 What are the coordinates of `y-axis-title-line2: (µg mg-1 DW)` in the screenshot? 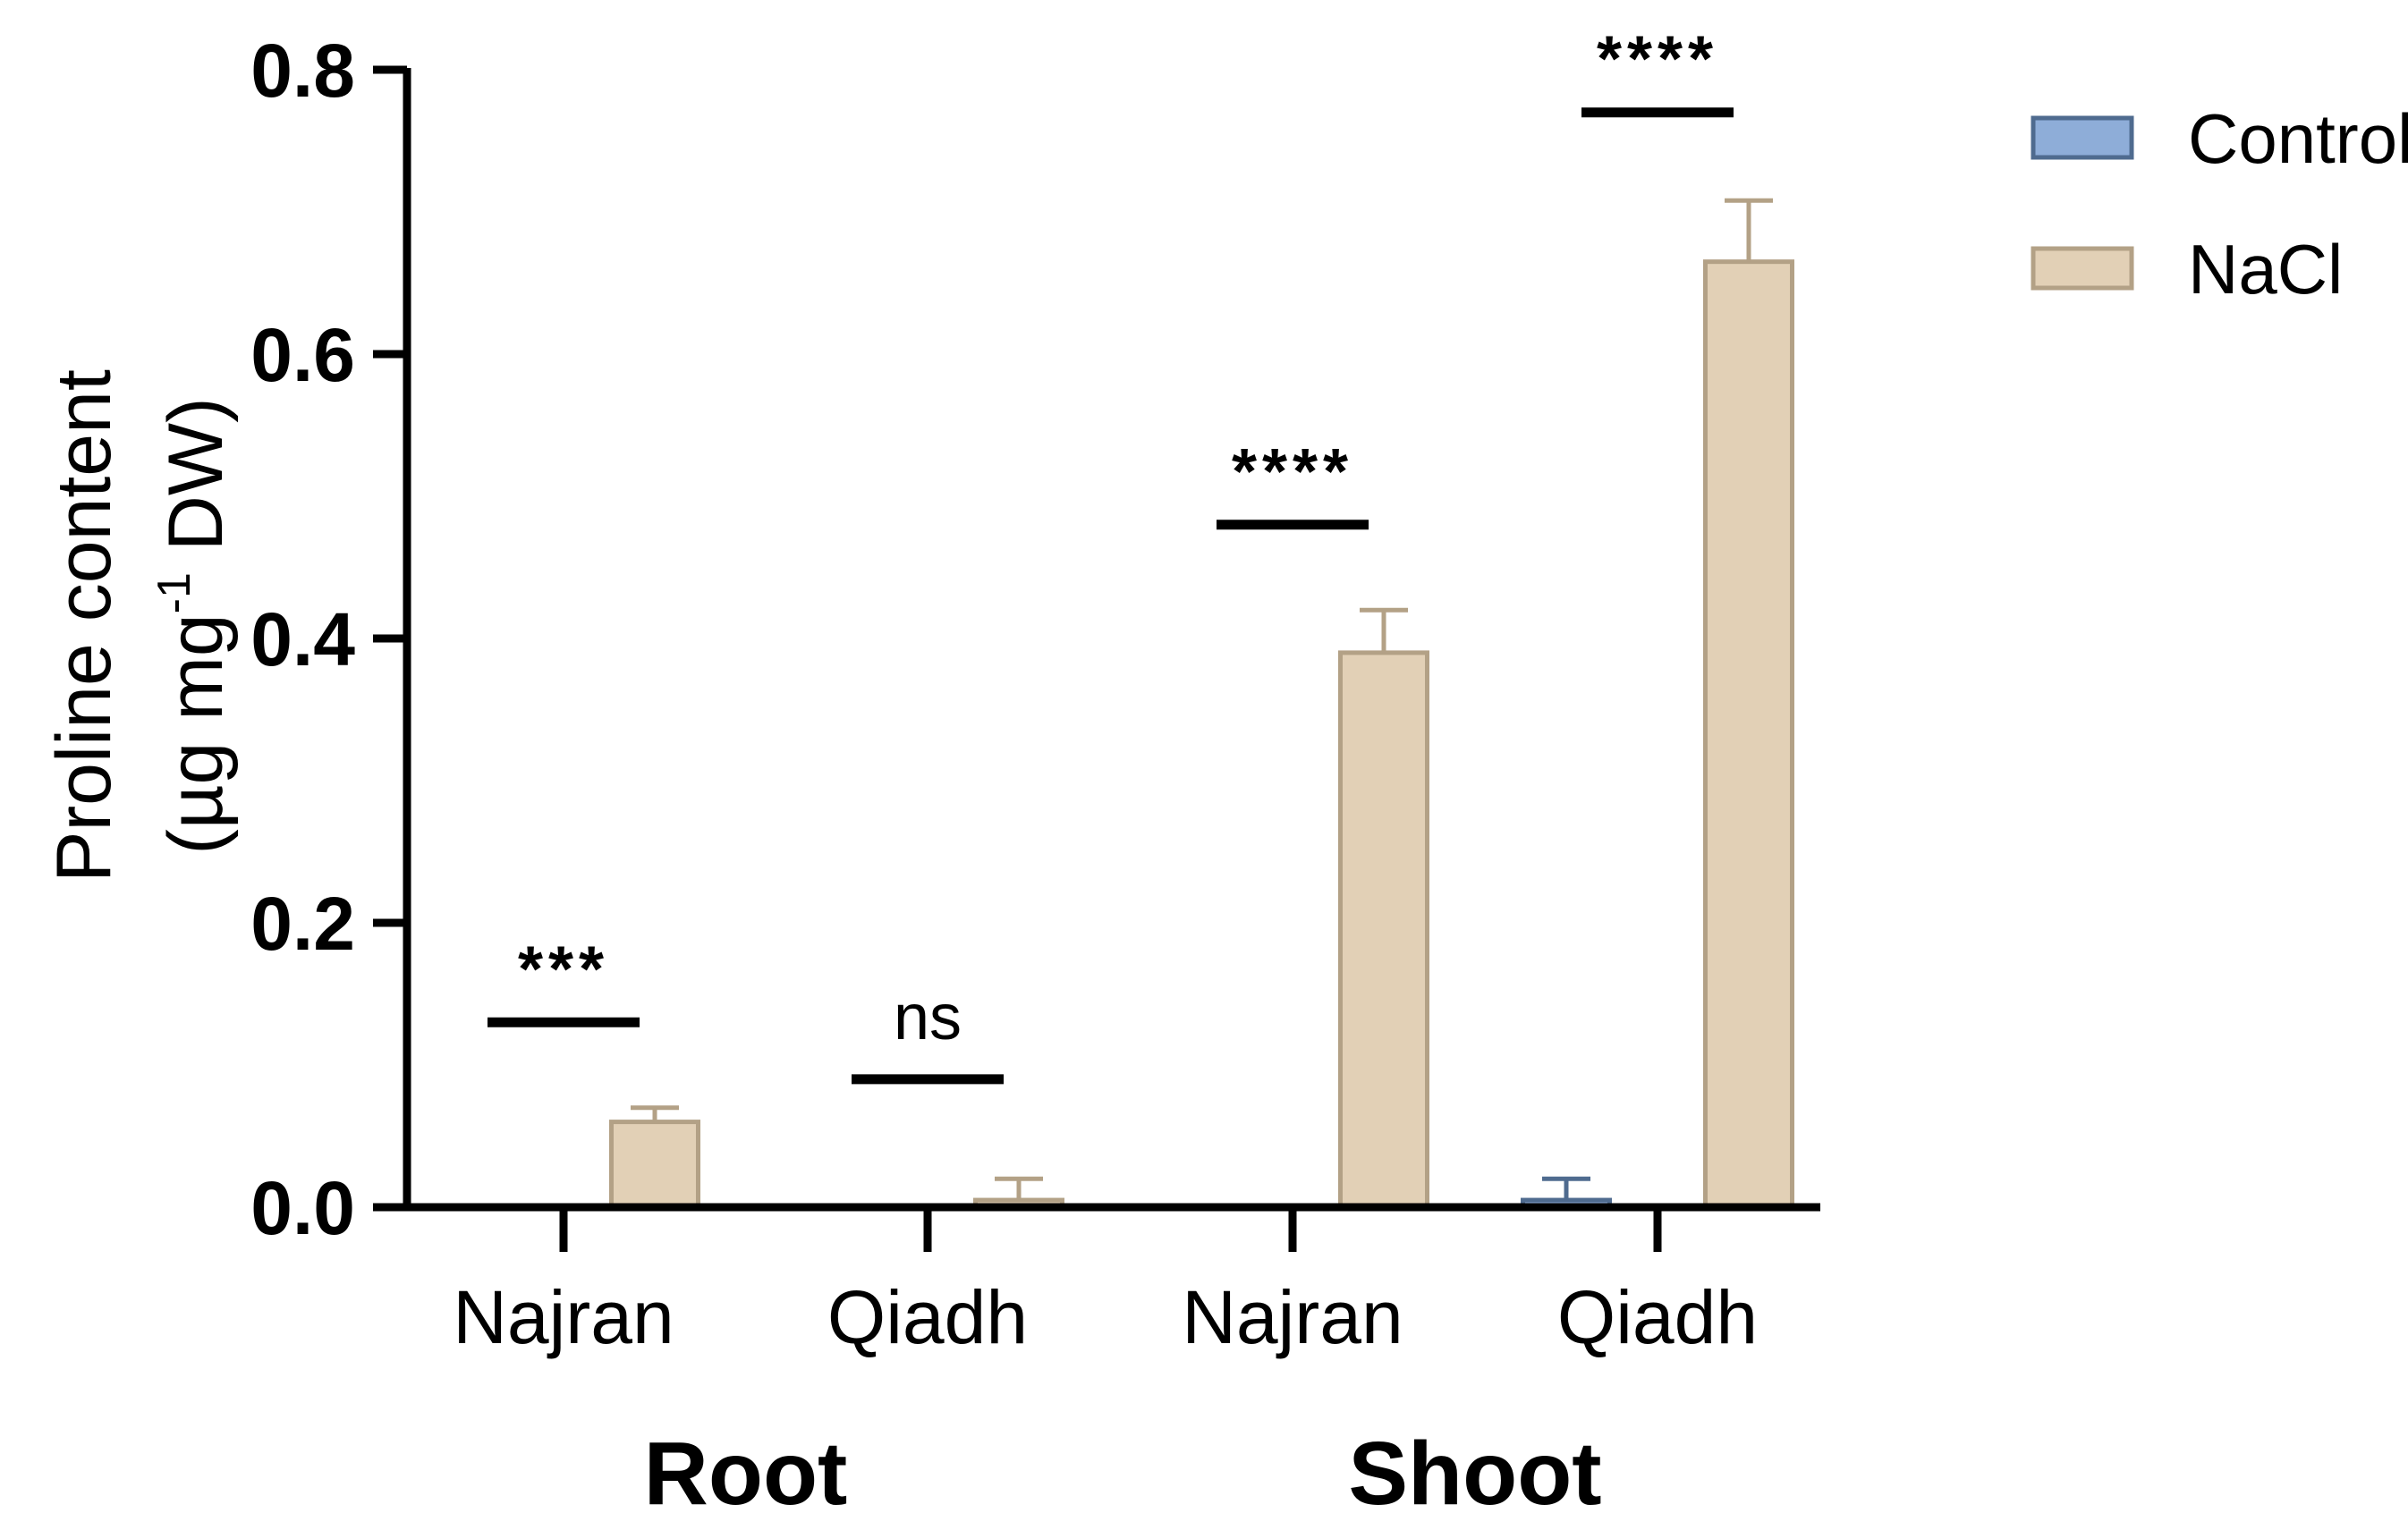 It's located at (194, 625).